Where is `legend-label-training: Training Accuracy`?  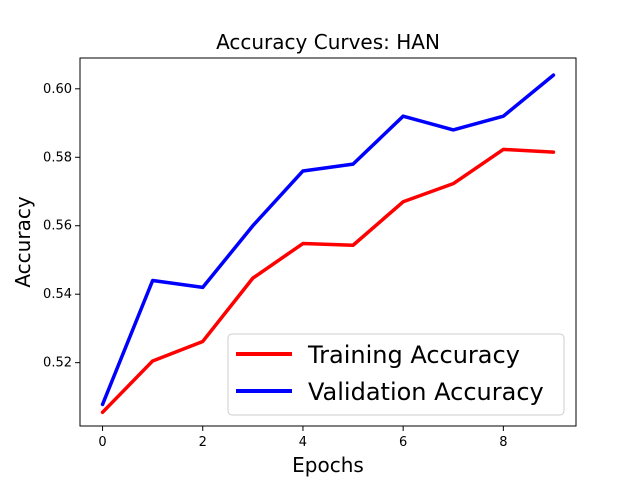 legend-label-training: Training Accuracy is located at coordinates (413, 355).